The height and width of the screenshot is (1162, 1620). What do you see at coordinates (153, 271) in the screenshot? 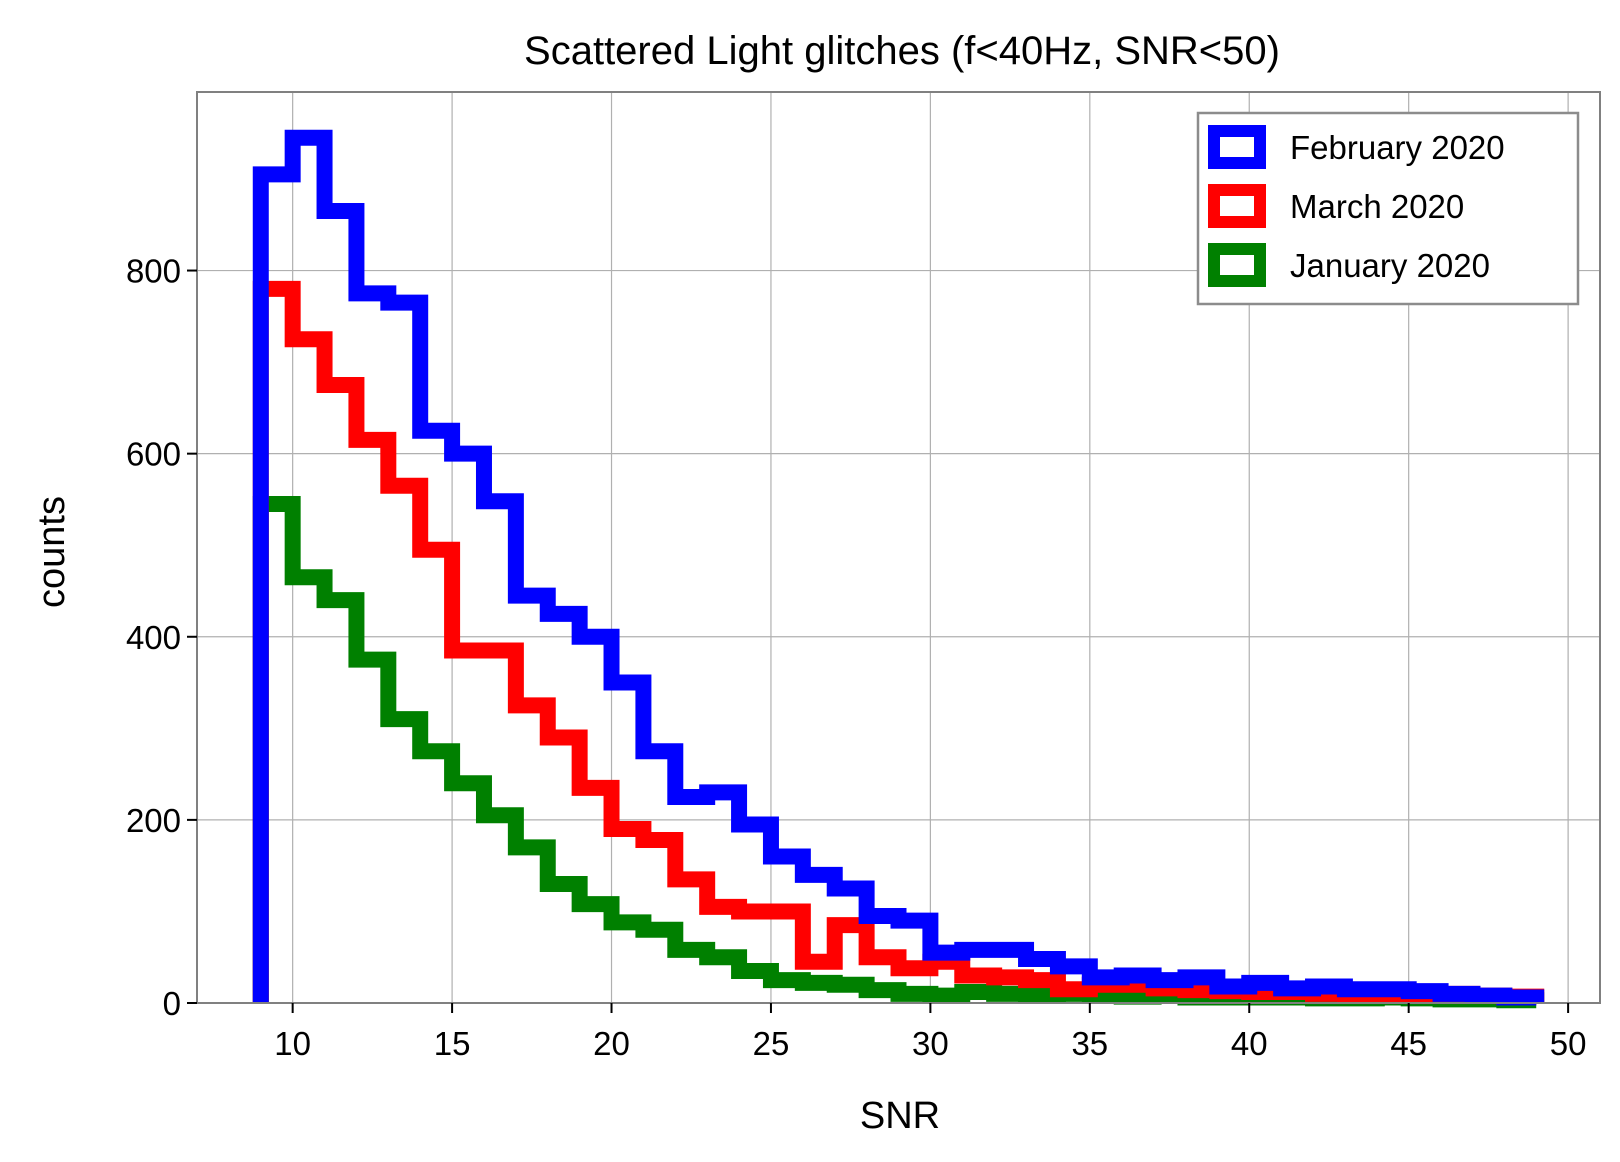
I see `y-tick-label: 800` at bounding box center [153, 271].